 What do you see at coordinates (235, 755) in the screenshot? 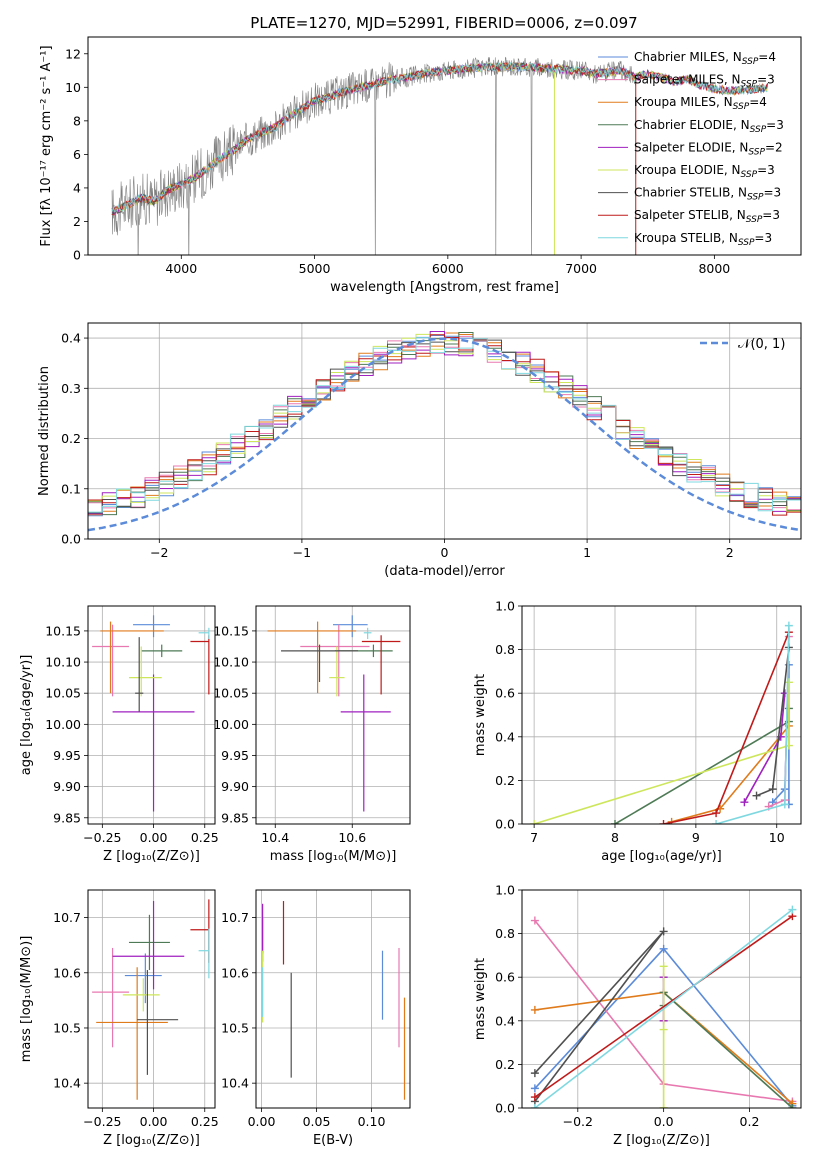
I see `y-tick-label: 9.95` at bounding box center [235, 755].